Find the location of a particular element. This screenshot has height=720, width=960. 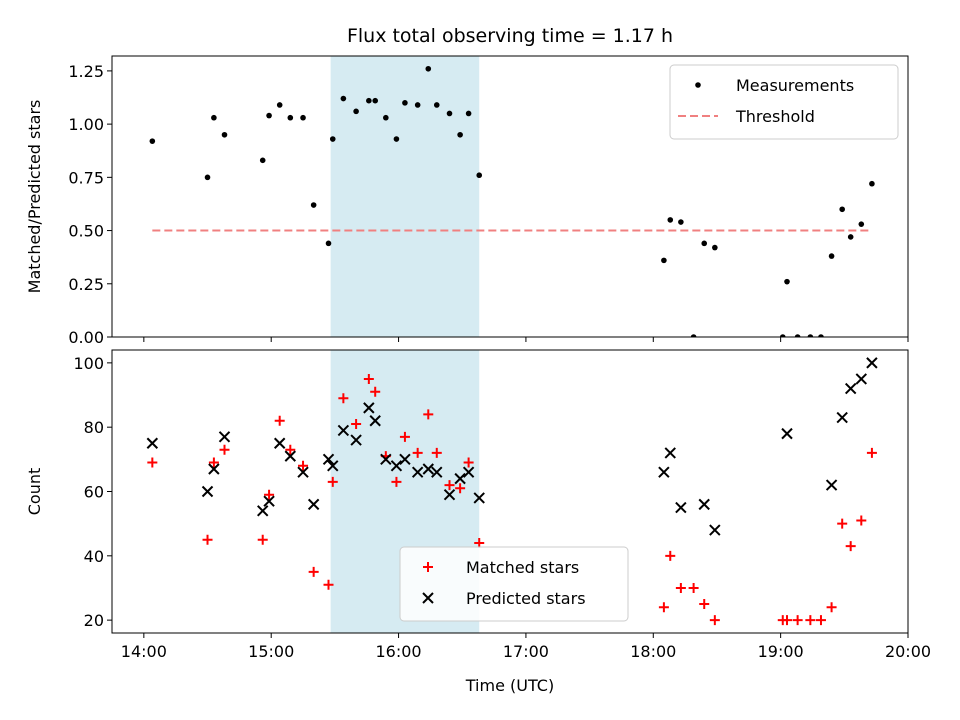

x-tick-label: 18:00 is located at coordinates (653, 651).